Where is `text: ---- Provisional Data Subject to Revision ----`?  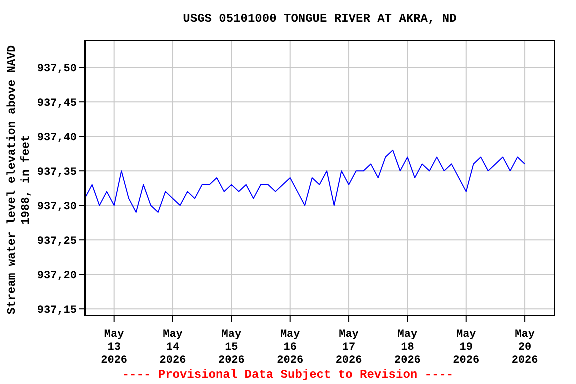
text: ---- Provisional Data Subject to Revision ---- is located at coordinates (288, 375).